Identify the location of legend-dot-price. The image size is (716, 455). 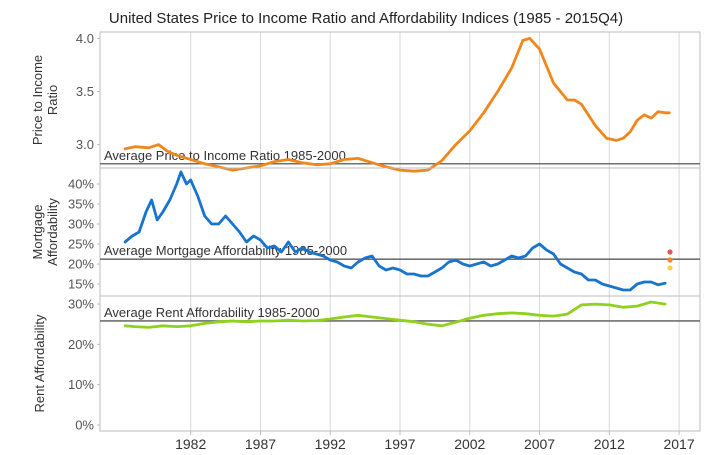
(670, 252).